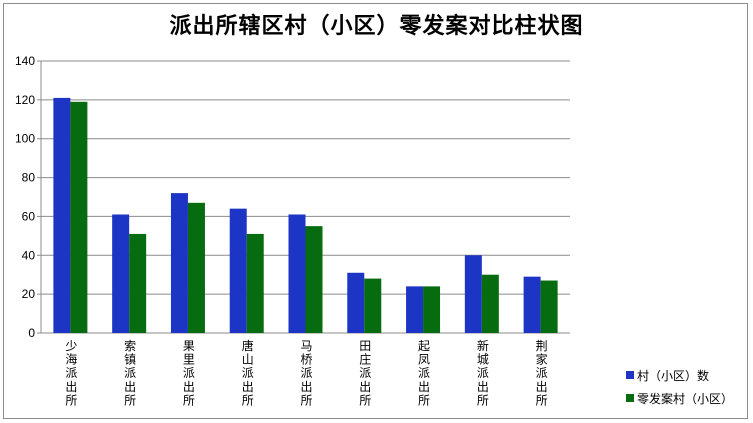  What do you see at coordinates (71, 359) in the screenshot?
I see `x-tick-label: 海` at bounding box center [71, 359].